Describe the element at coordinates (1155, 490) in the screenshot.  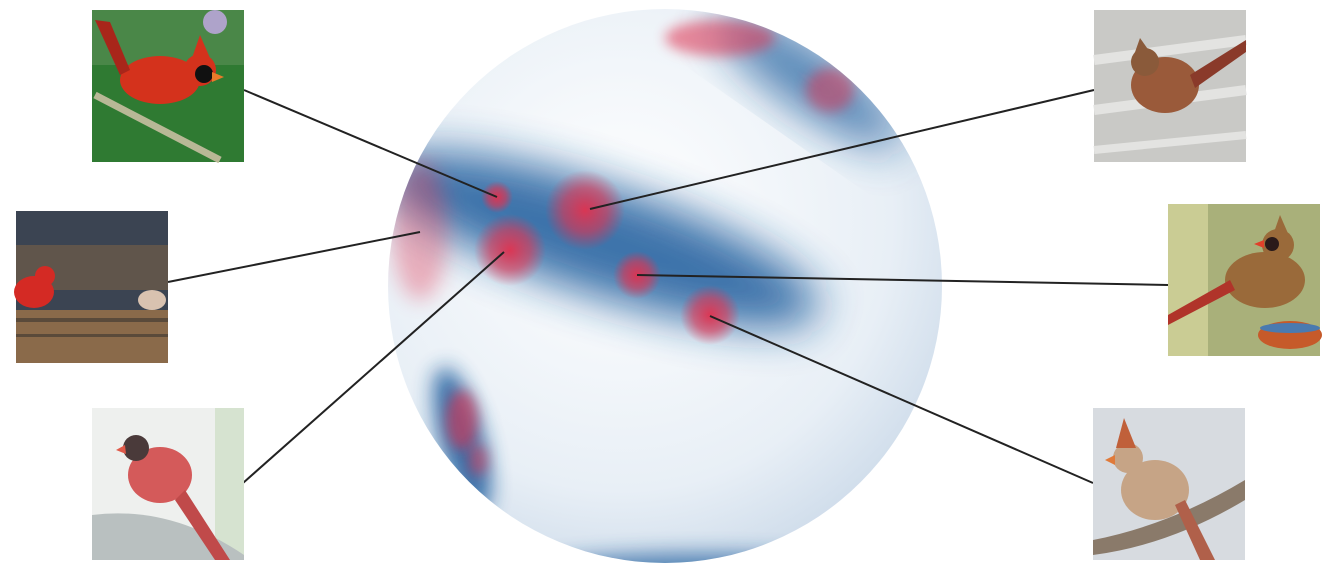
I see `thumbnail-6-bird` at that location.